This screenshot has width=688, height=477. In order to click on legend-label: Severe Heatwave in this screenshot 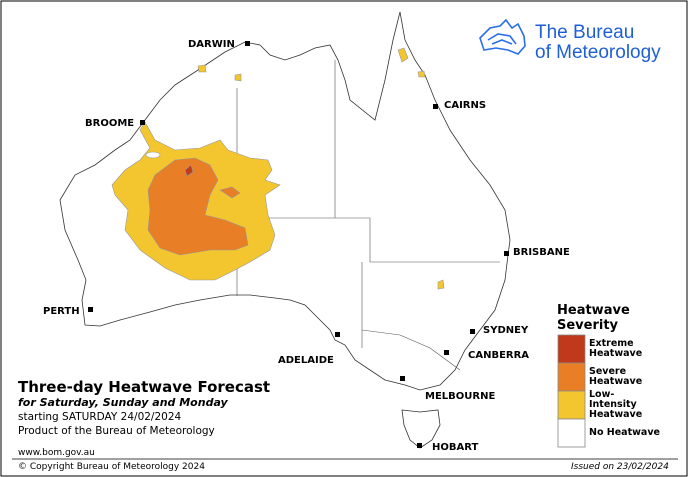, I will do `click(616, 376)`.